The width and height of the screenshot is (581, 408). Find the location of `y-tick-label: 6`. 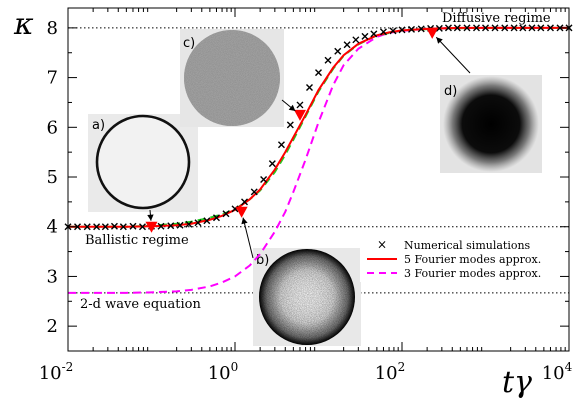

y-tick-label: 6 is located at coordinates (52, 127).